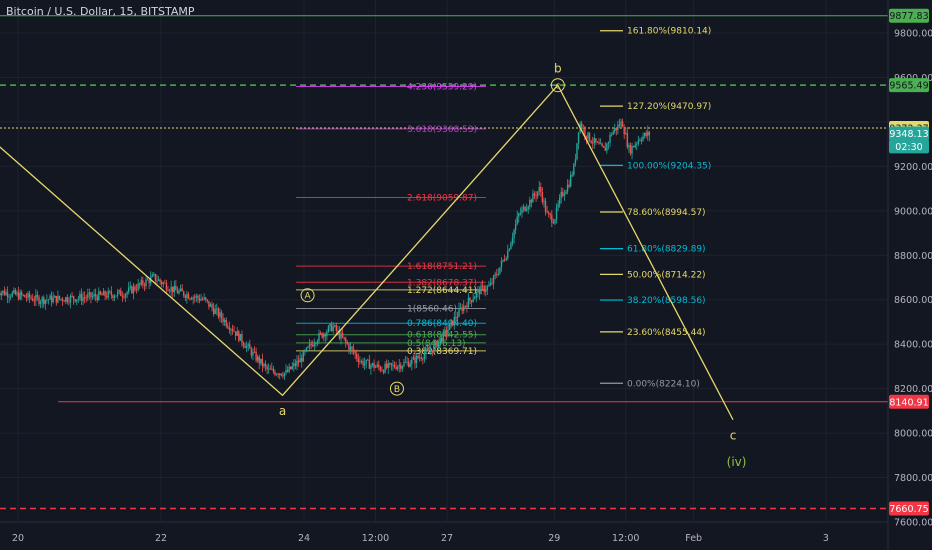 The width and height of the screenshot is (932, 550). Describe the element at coordinates (420, 538) in the screenshot. I see `time-axis: 20 22 24 12:00 27 29 12:00 Feb 3` at that location.